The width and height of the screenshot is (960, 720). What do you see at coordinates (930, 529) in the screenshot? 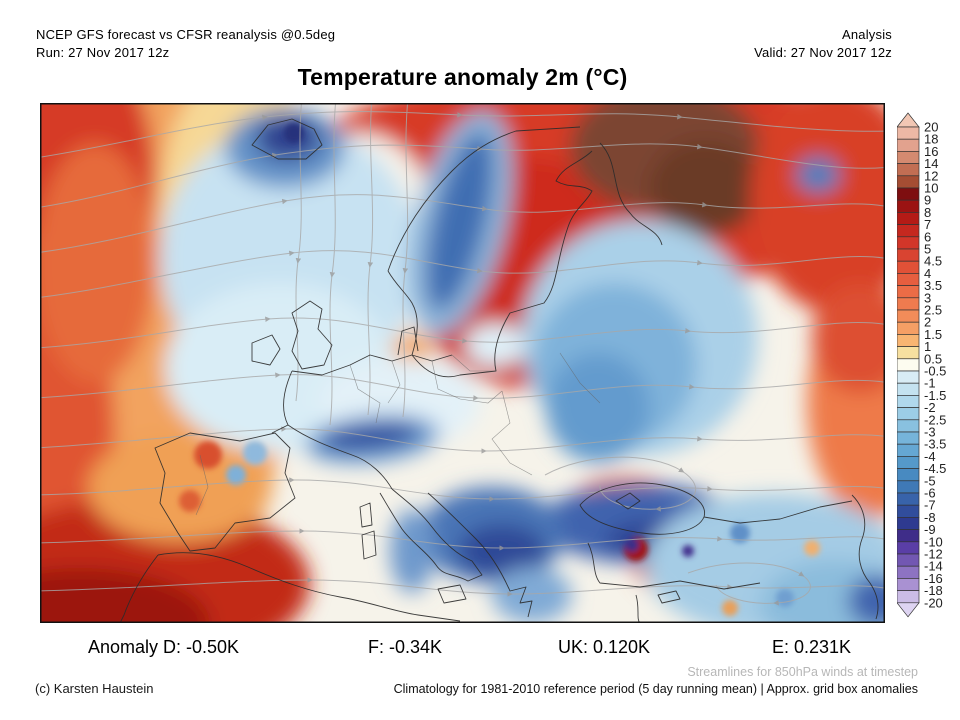
I see `colorbar-tick-label: -9` at bounding box center [930, 529].